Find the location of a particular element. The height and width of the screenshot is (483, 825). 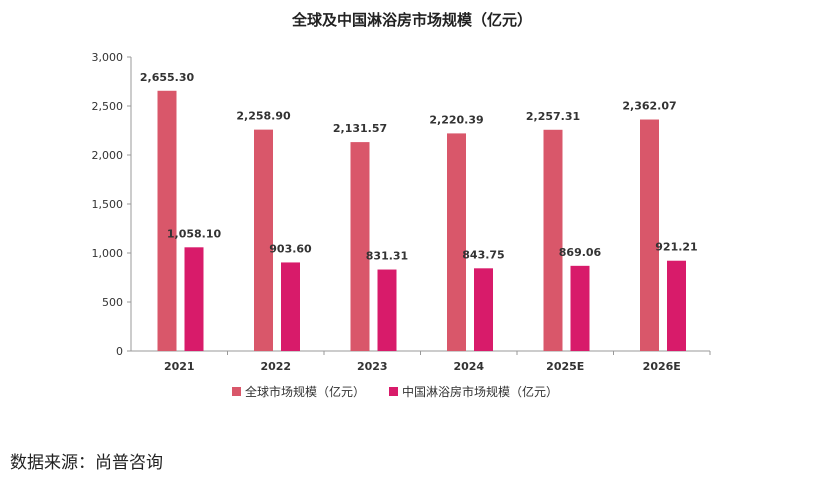

data-label: 2,220.39 is located at coordinates (456, 119).